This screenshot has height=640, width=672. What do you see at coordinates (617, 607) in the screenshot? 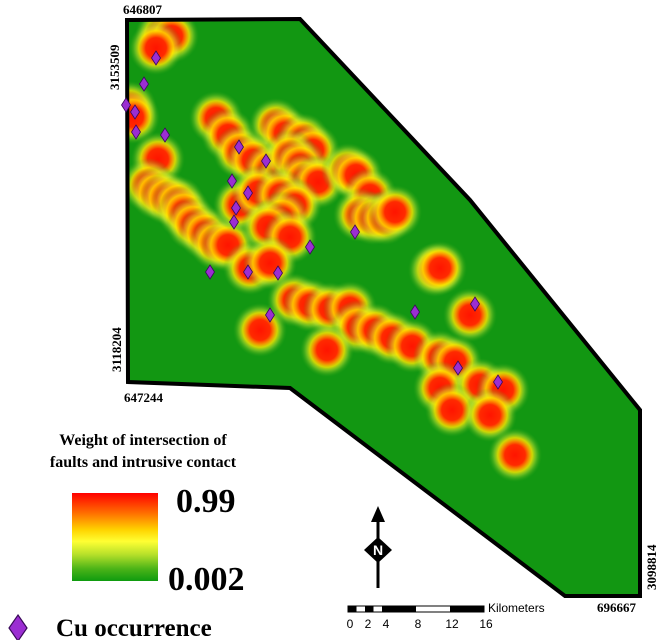
I see `coord-bottom-right-x: 696667` at bounding box center [617, 607].